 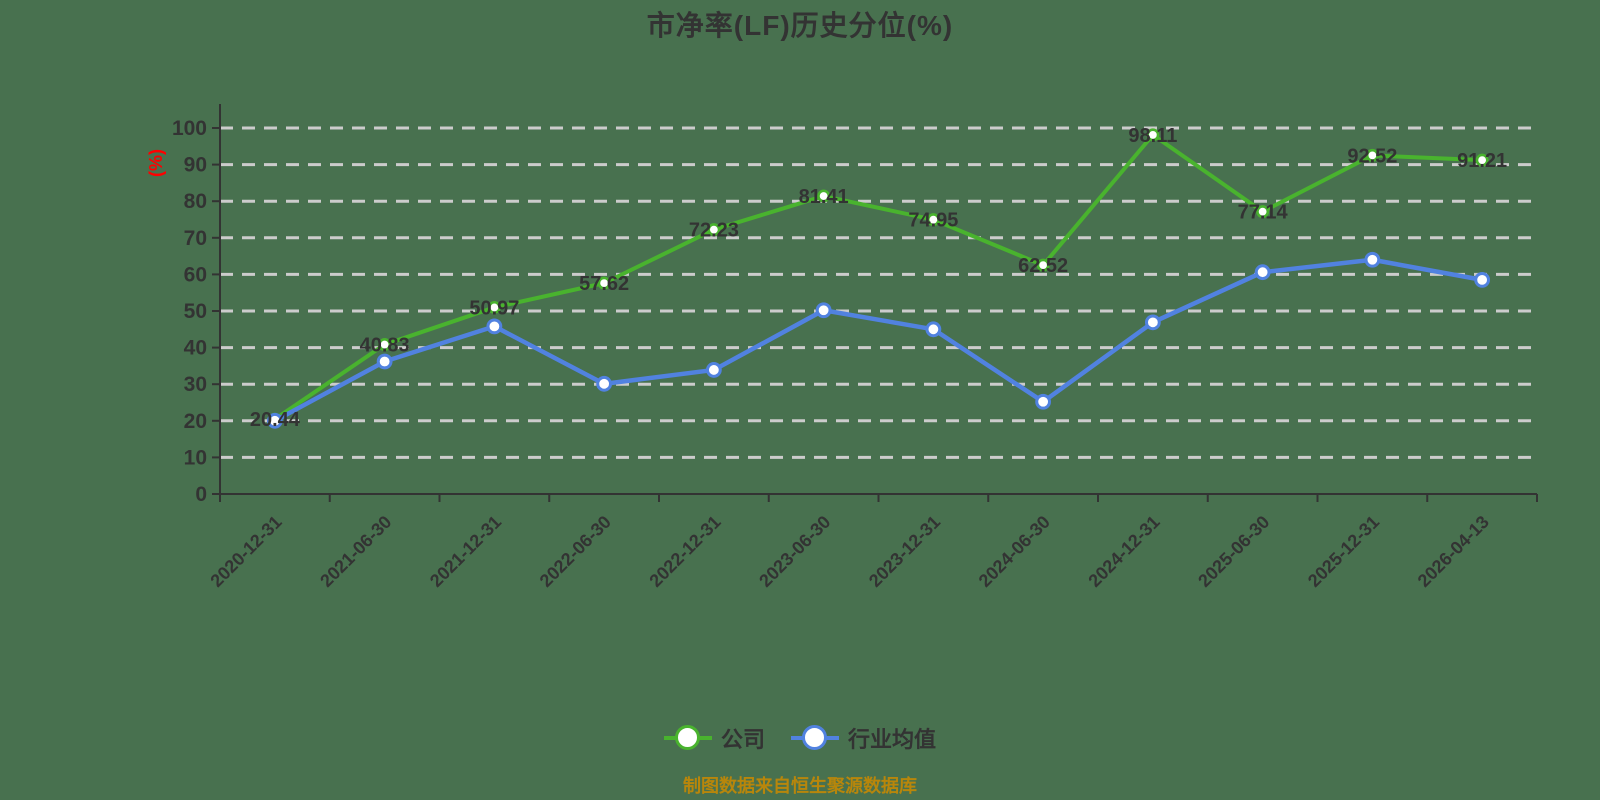 What do you see at coordinates (195, 348) in the screenshot?
I see `y-tick-label: 40` at bounding box center [195, 348].